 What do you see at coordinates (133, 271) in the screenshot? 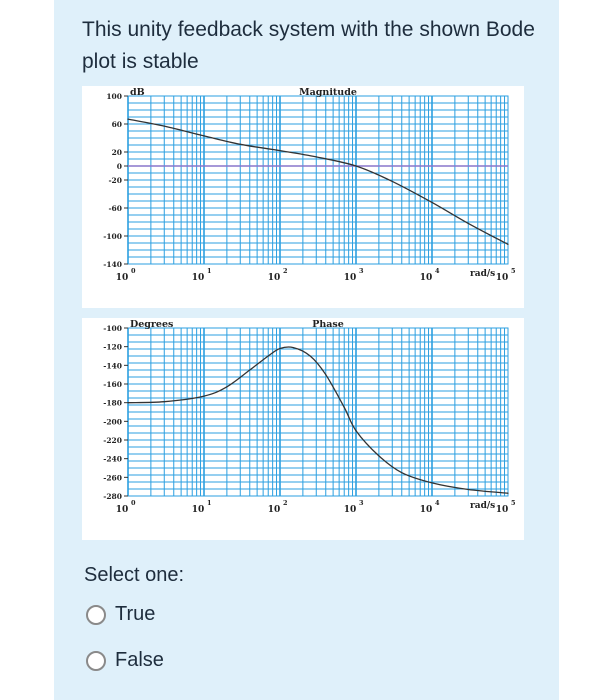
I see `magnitude-xtick-exp: 0` at bounding box center [133, 271].